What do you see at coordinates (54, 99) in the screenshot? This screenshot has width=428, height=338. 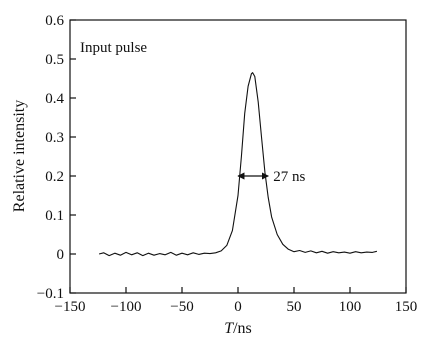 I see `y-tick-label: 0.4` at bounding box center [54, 99].